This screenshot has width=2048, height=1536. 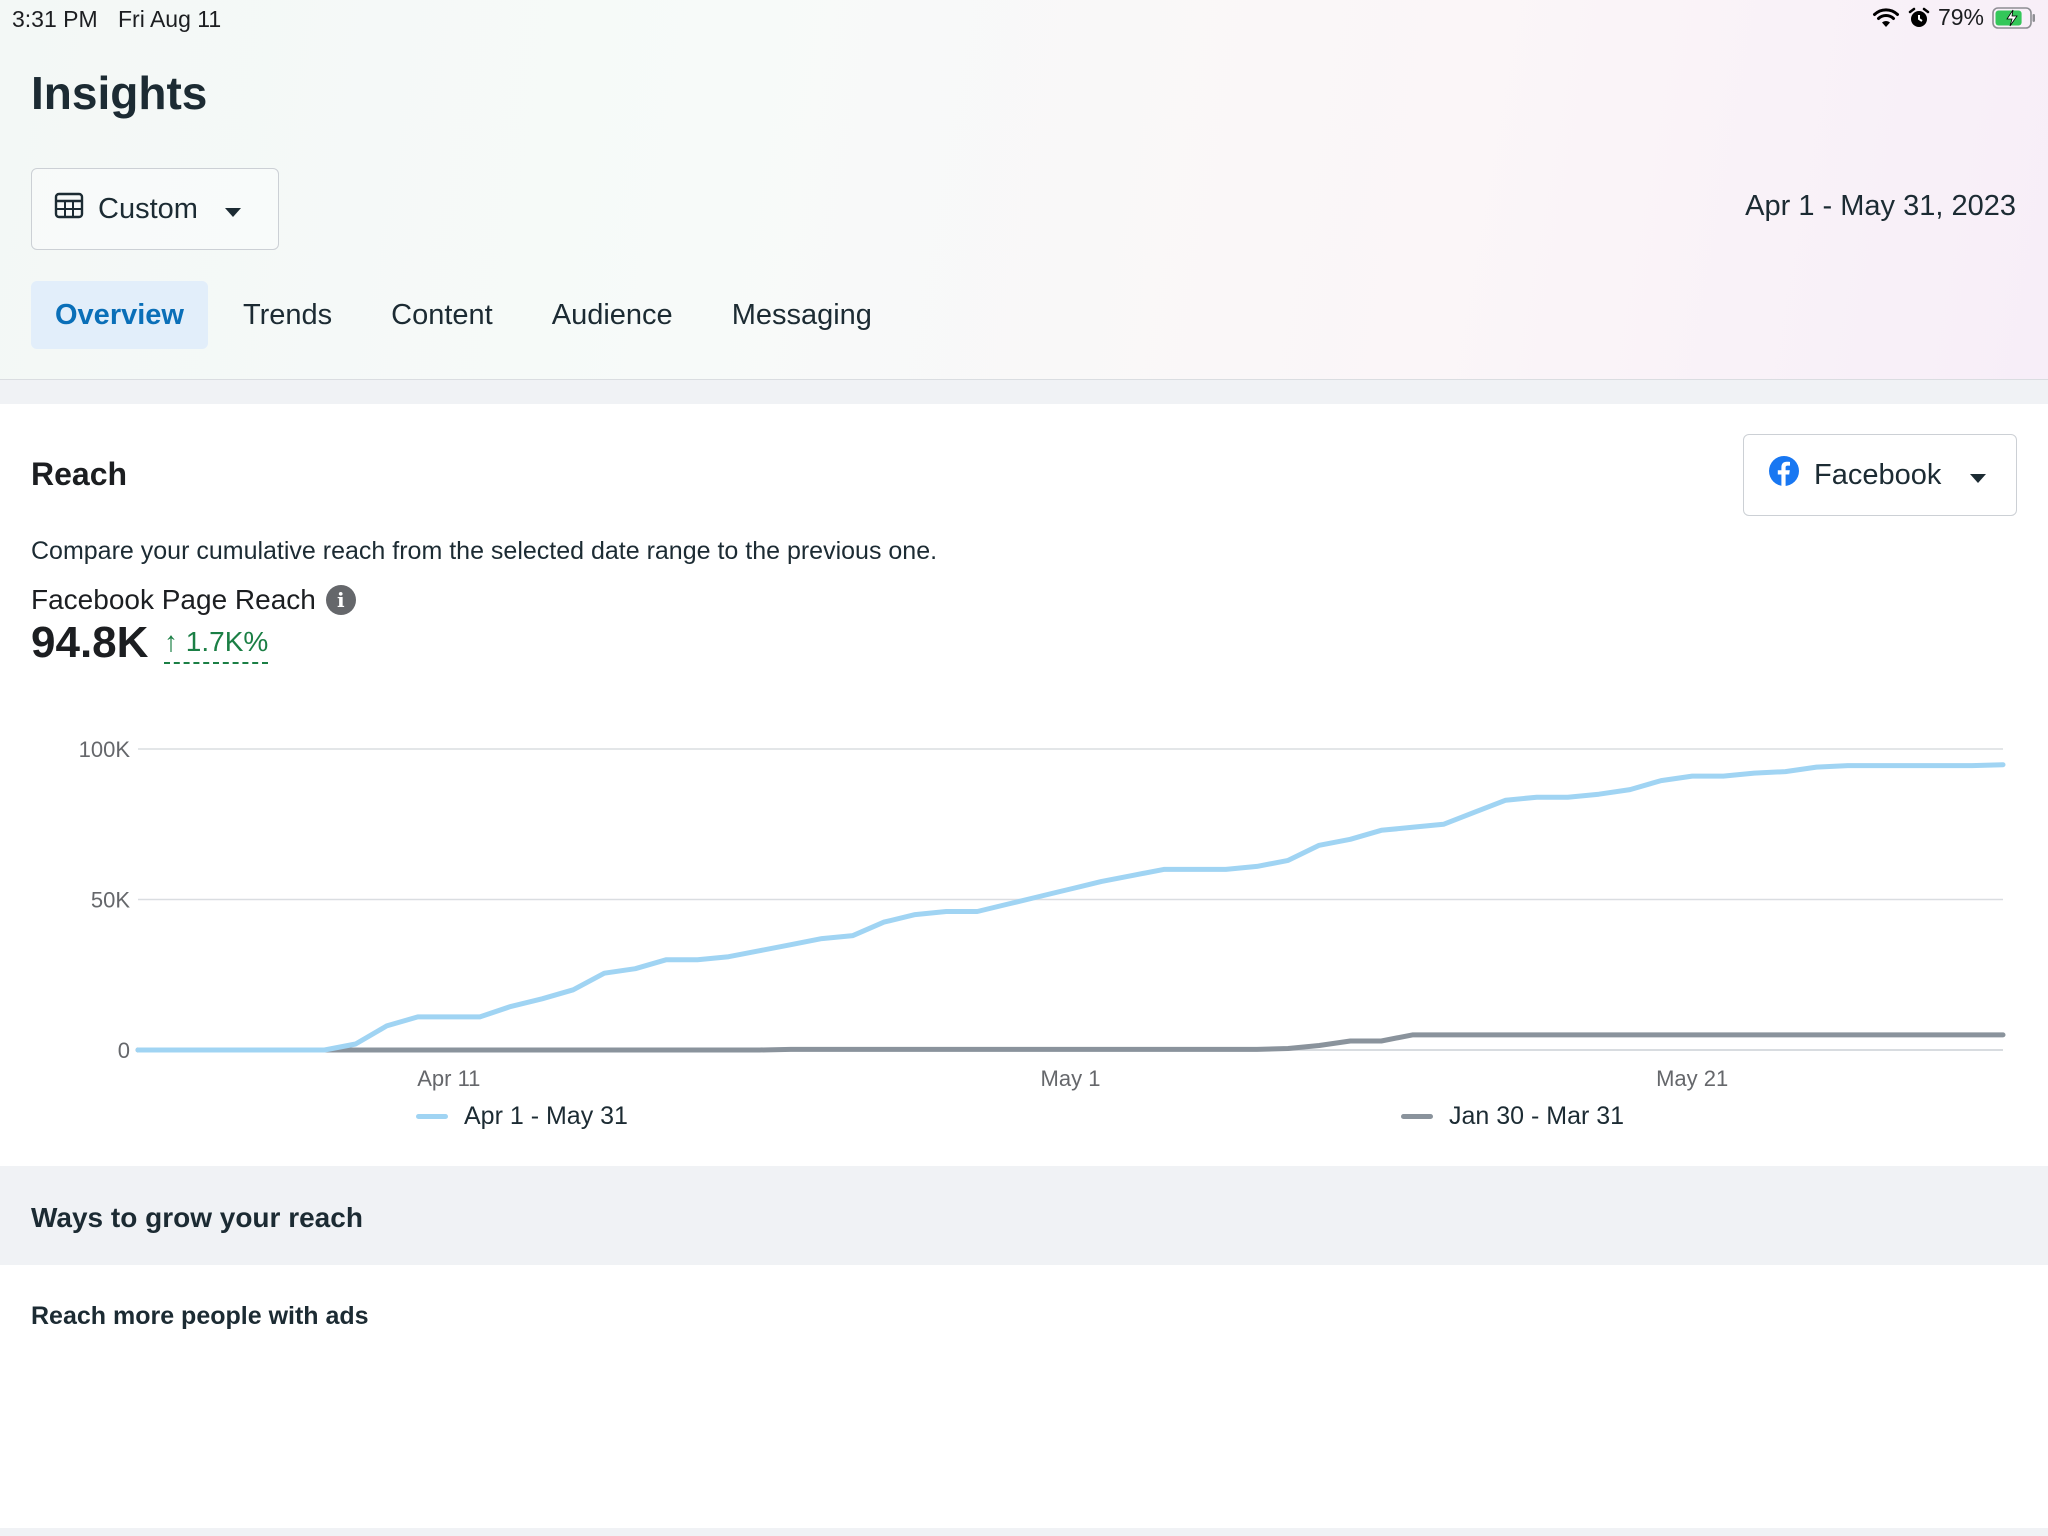 I want to click on metric-value: 94.8K, so click(x=90, y=642).